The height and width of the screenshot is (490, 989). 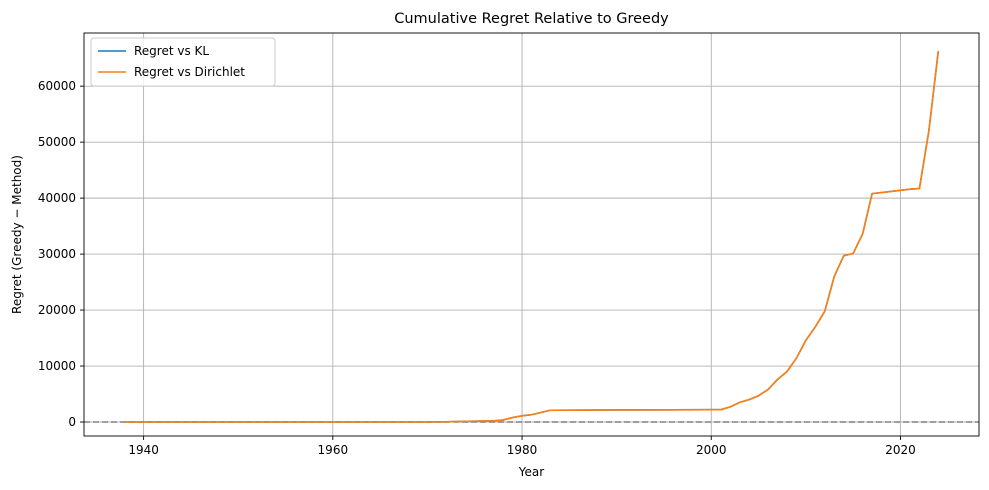 What do you see at coordinates (333, 450) in the screenshot?
I see `x-tick-label: 1960` at bounding box center [333, 450].